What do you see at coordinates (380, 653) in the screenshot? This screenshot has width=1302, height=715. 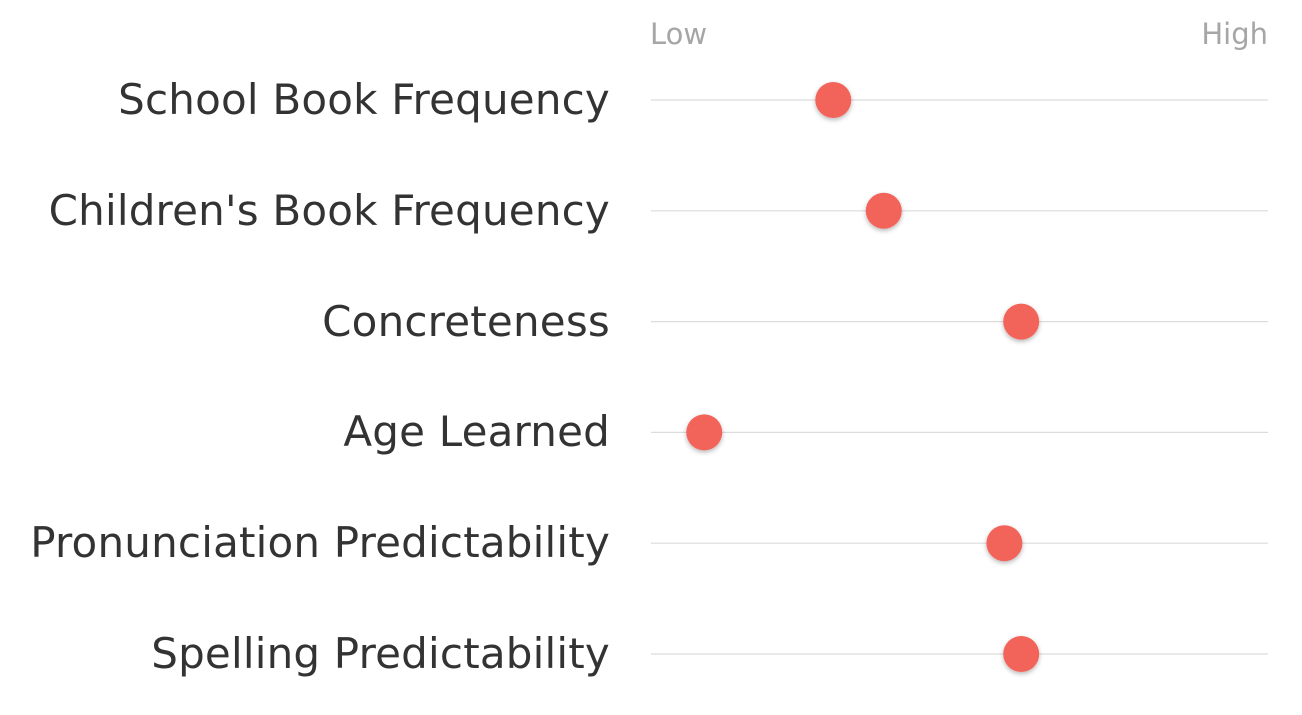 I see `category-label: Spelling Predictability` at bounding box center [380, 653].